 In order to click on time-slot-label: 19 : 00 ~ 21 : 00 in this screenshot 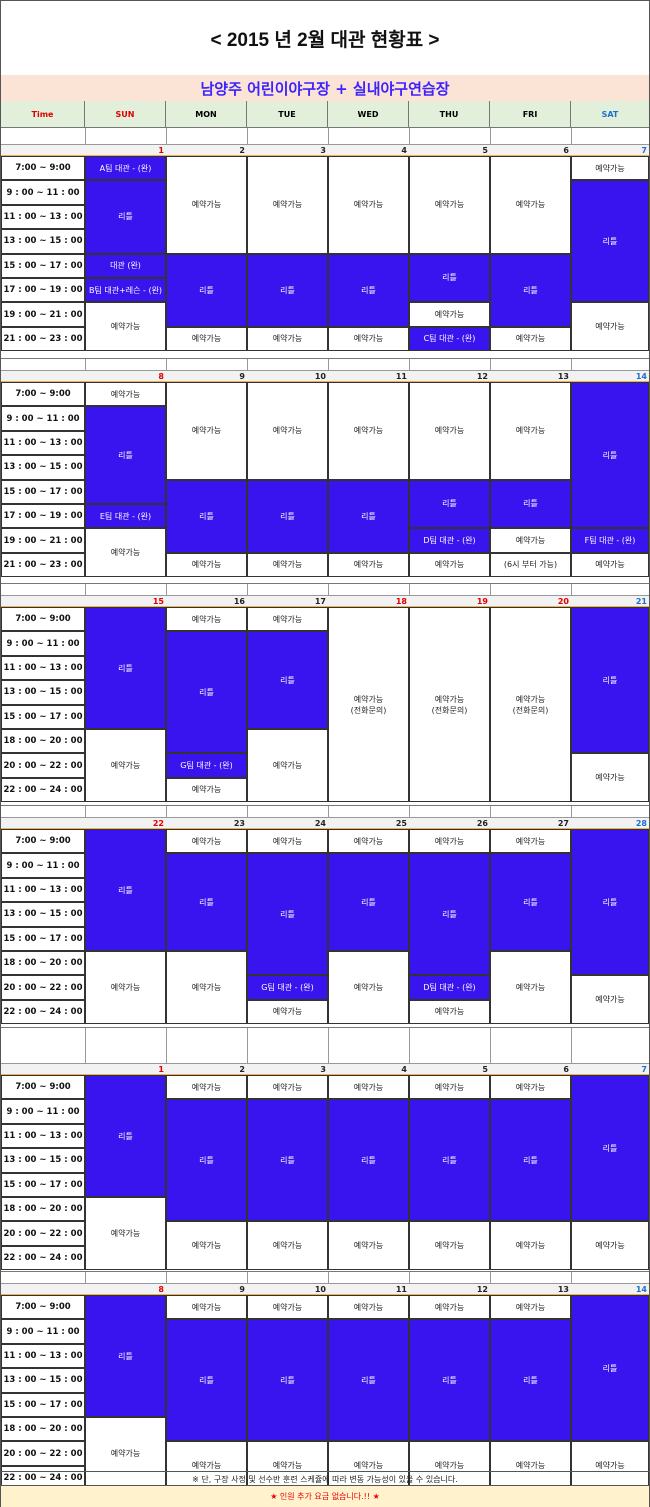, I will do `click(43, 540)`.